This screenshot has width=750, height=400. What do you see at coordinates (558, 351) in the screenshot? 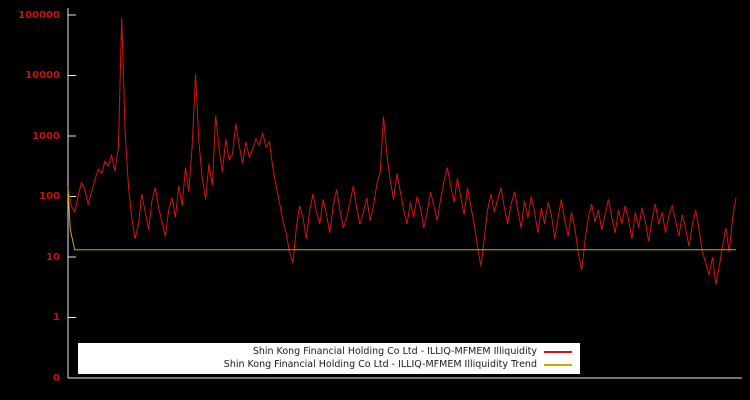
I see `legend-line-red` at bounding box center [558, 351].